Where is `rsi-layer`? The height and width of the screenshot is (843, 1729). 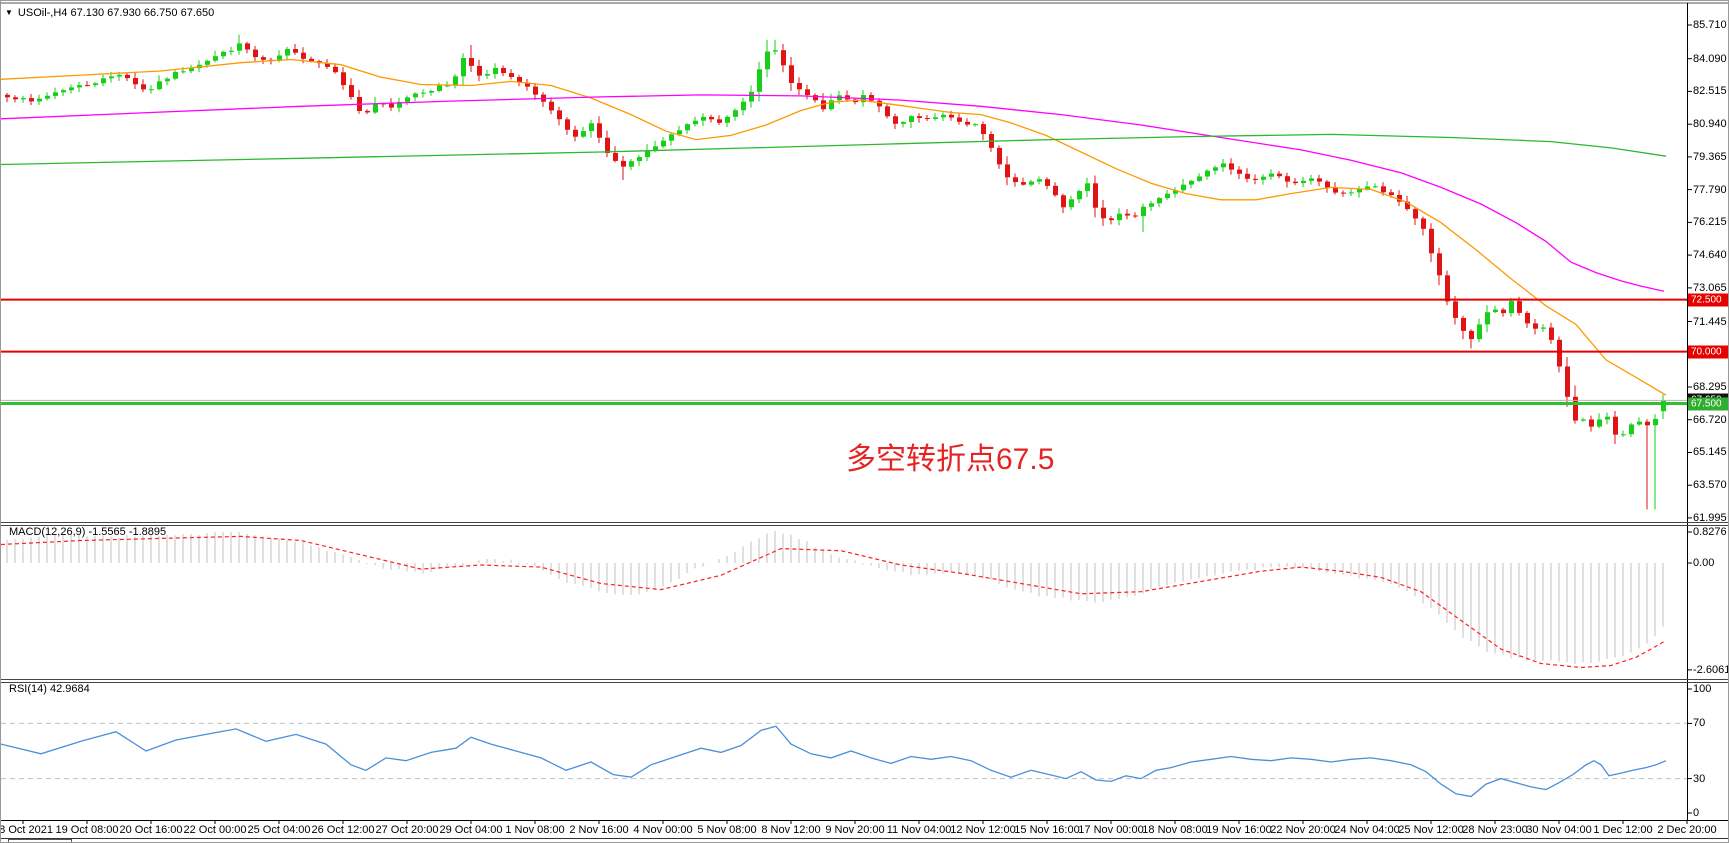 rsi-layer is located at coordinates (844, 760).